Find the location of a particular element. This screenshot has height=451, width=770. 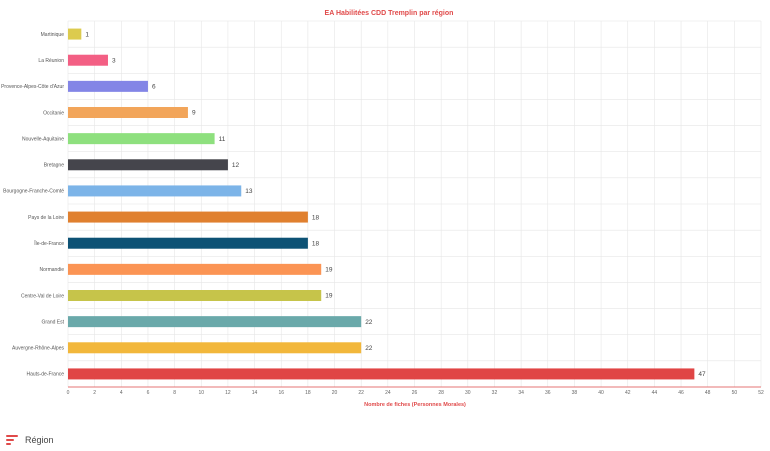

x-tick-label: 34 is located at coordinates (521, 393).